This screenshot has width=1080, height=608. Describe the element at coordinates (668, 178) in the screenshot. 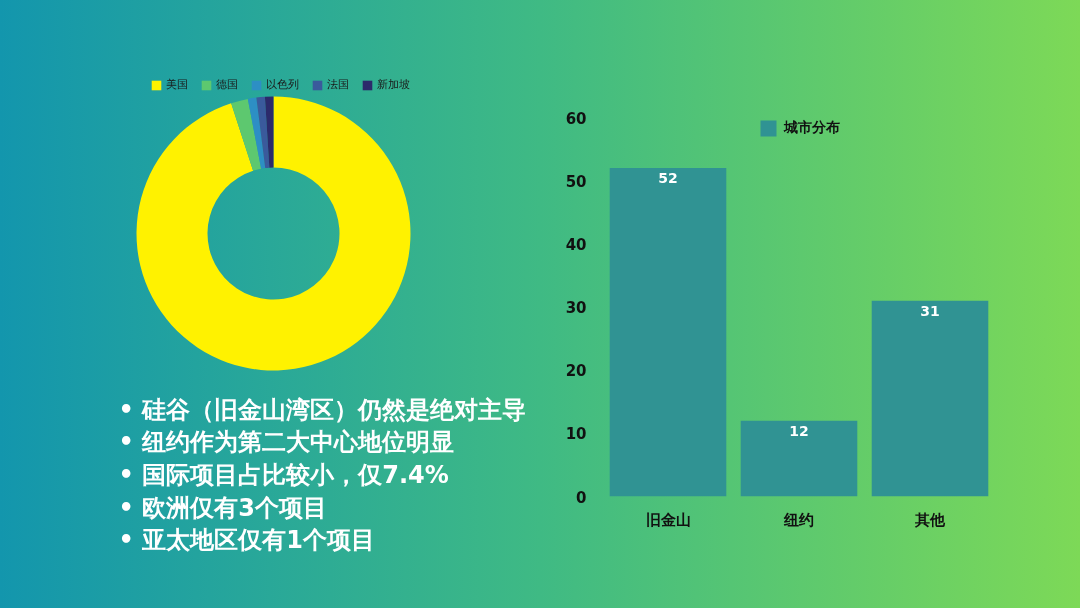

I see `data-label: 52` at that location.